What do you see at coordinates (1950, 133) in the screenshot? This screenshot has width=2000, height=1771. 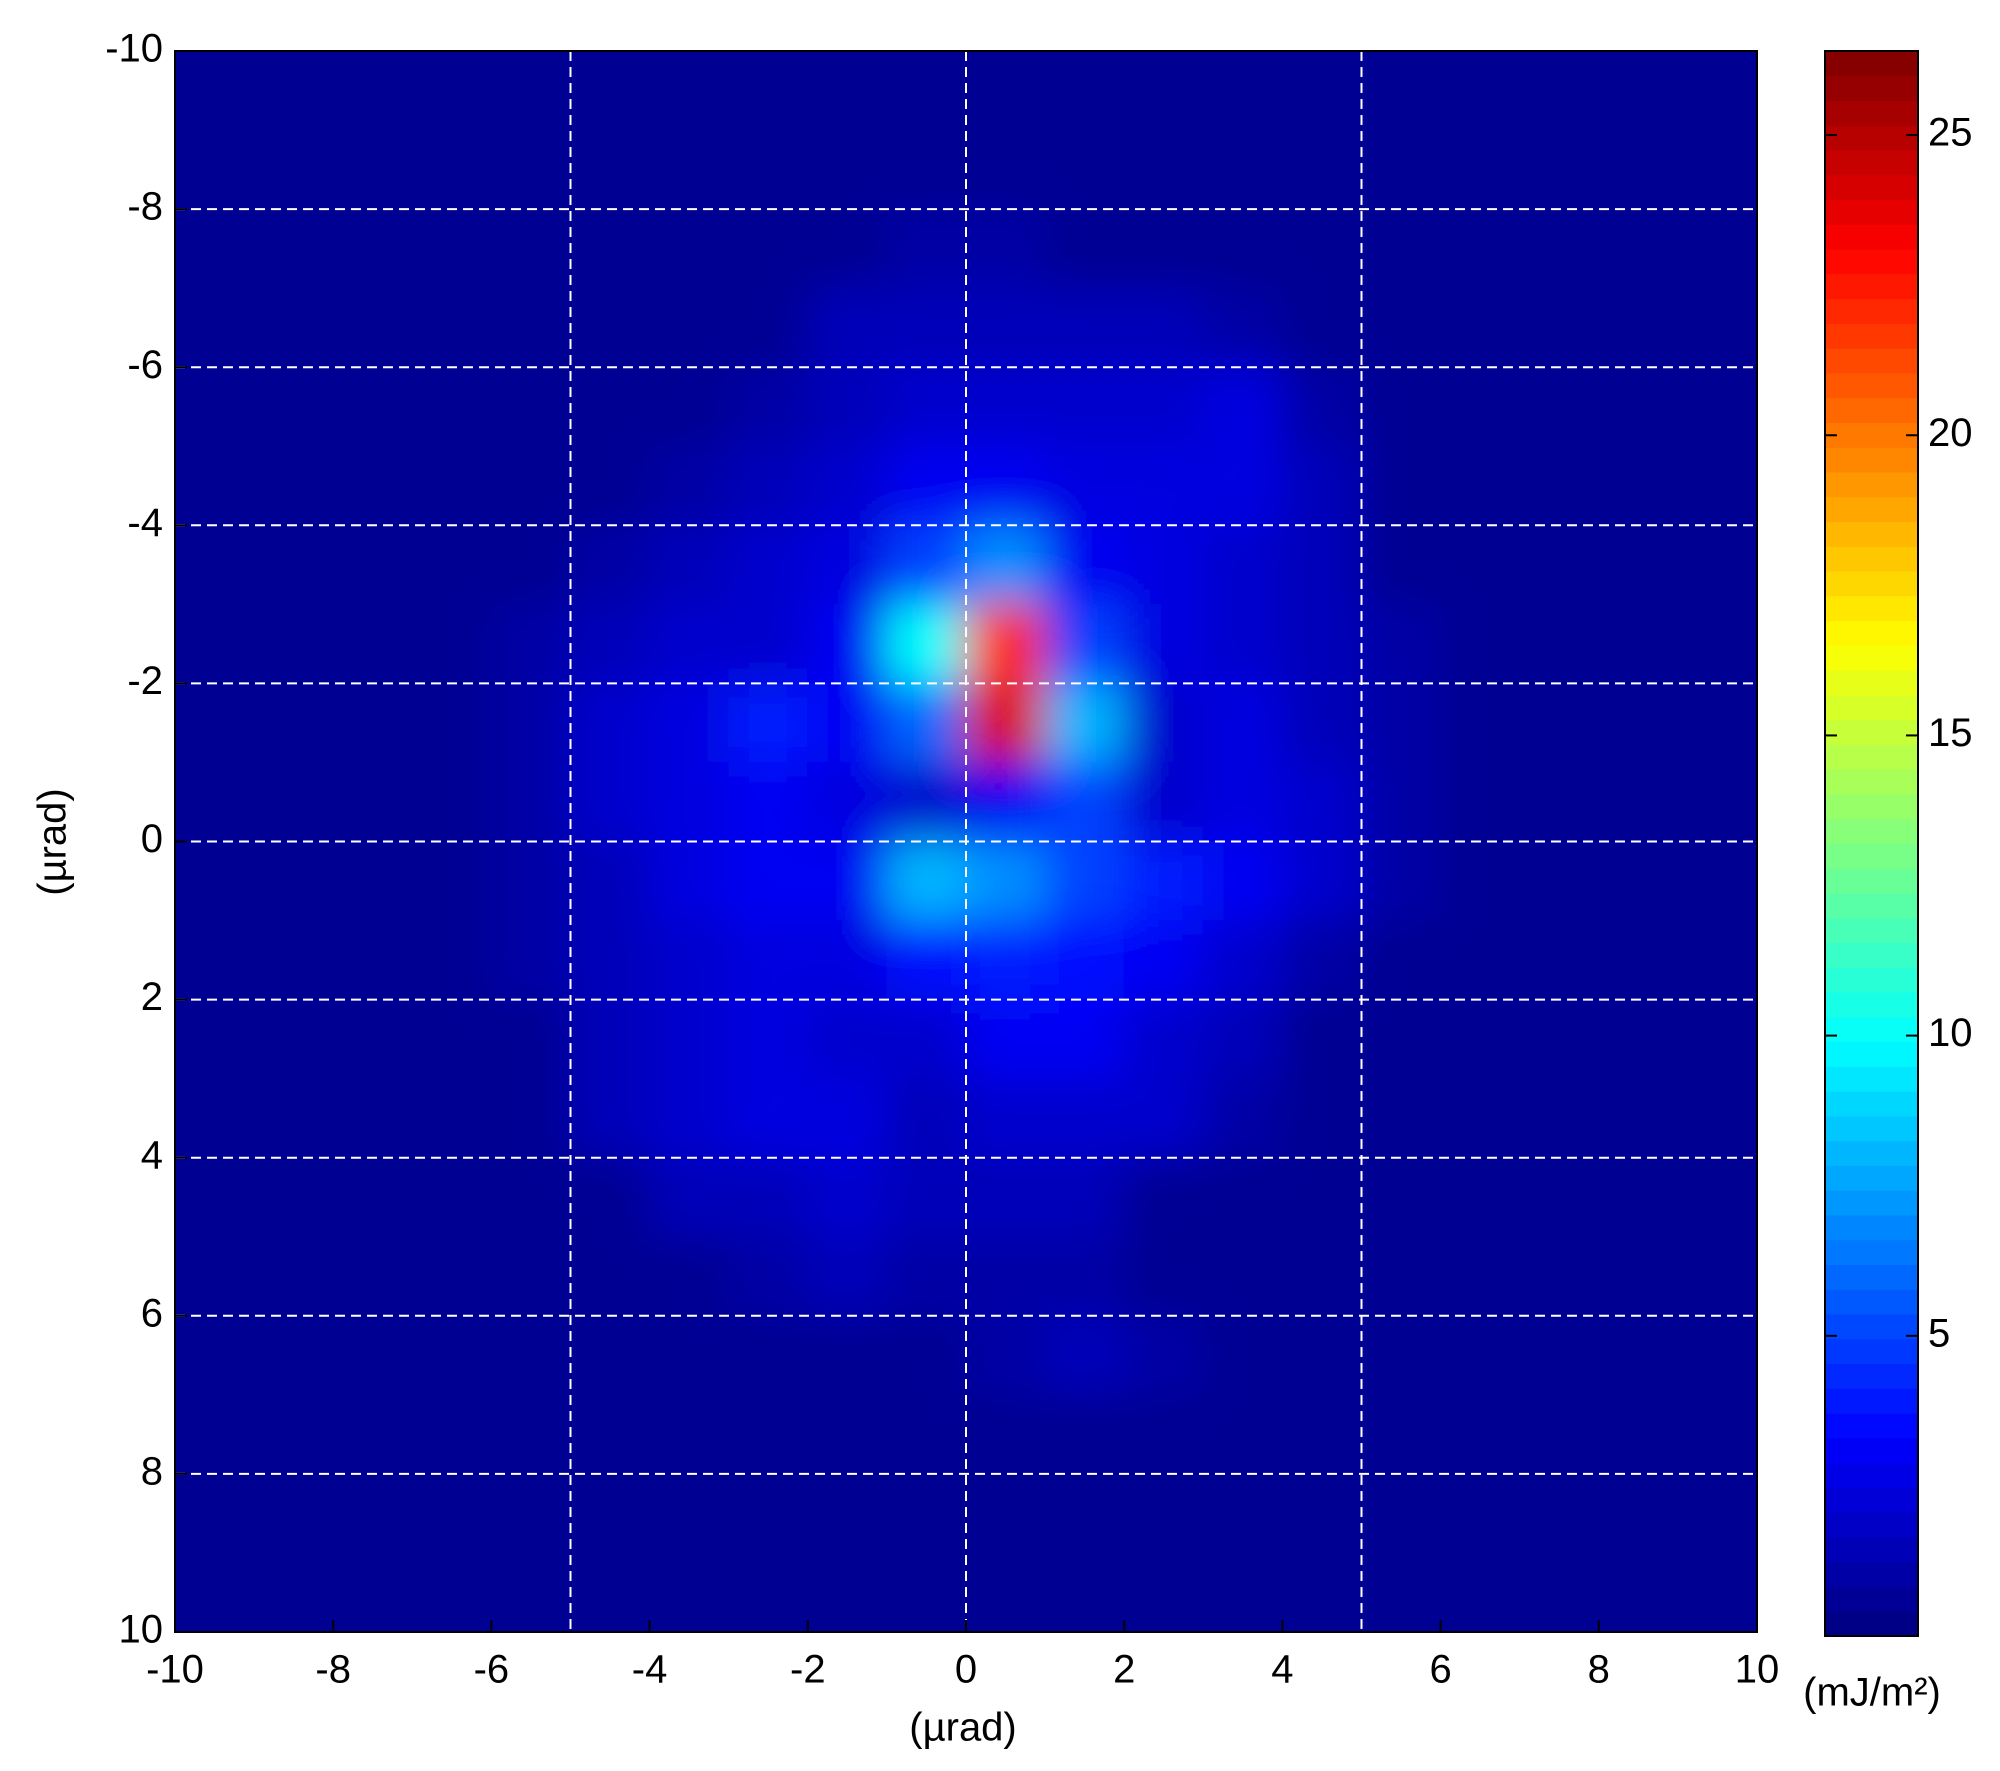 I see `colorbar-tick-label: 25` at bounding box center [1950, 133].